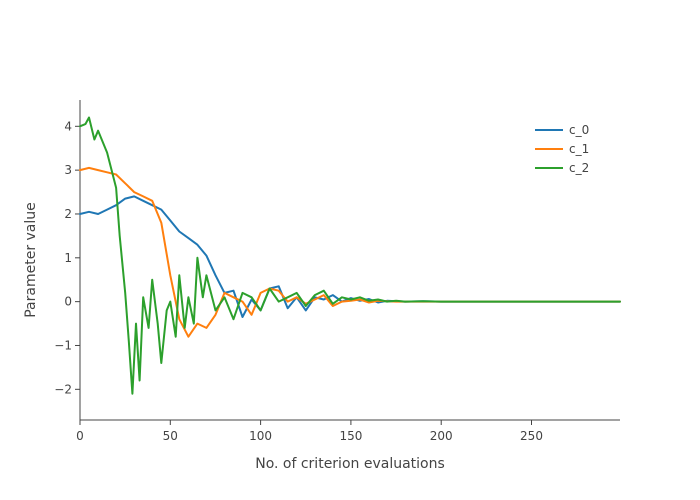 Image resolution: width=700 pixels, height=500 pixels. What do you see at coordinates (531, 436) in the screenshot?
I see `x-tick-label: 250` at bounding box center [531, 436].